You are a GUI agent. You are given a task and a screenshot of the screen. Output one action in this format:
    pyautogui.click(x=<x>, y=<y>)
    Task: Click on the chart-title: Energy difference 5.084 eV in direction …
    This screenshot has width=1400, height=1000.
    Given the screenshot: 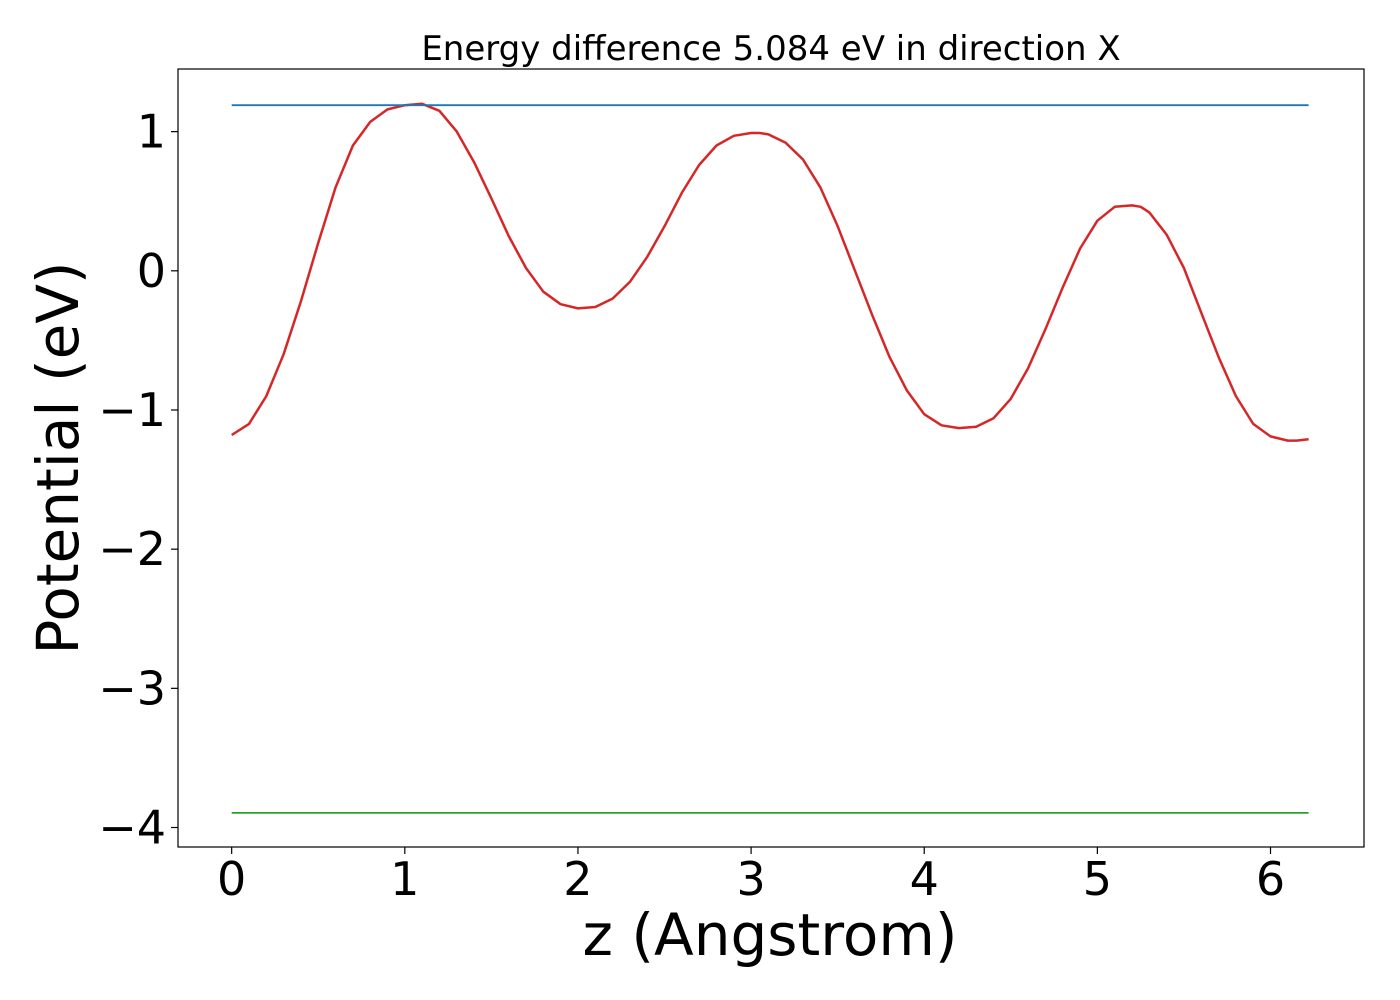 What is the action you would take?
    pyautogui.click(x=770, y=49)
    